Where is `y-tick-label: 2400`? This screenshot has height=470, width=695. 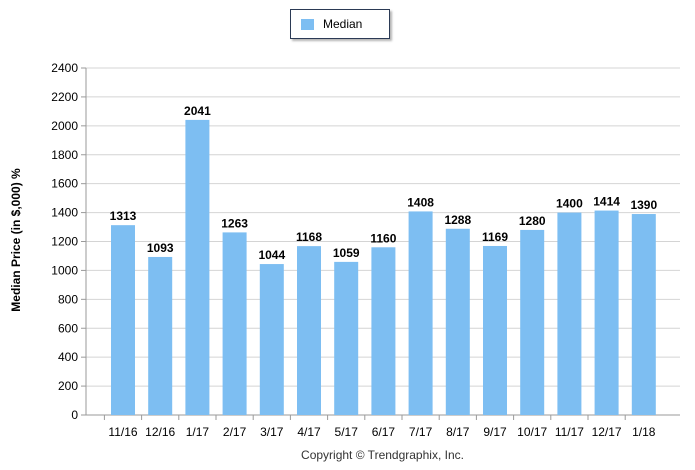
y-tick-label: 2400 is located at coordinates (64, 68).